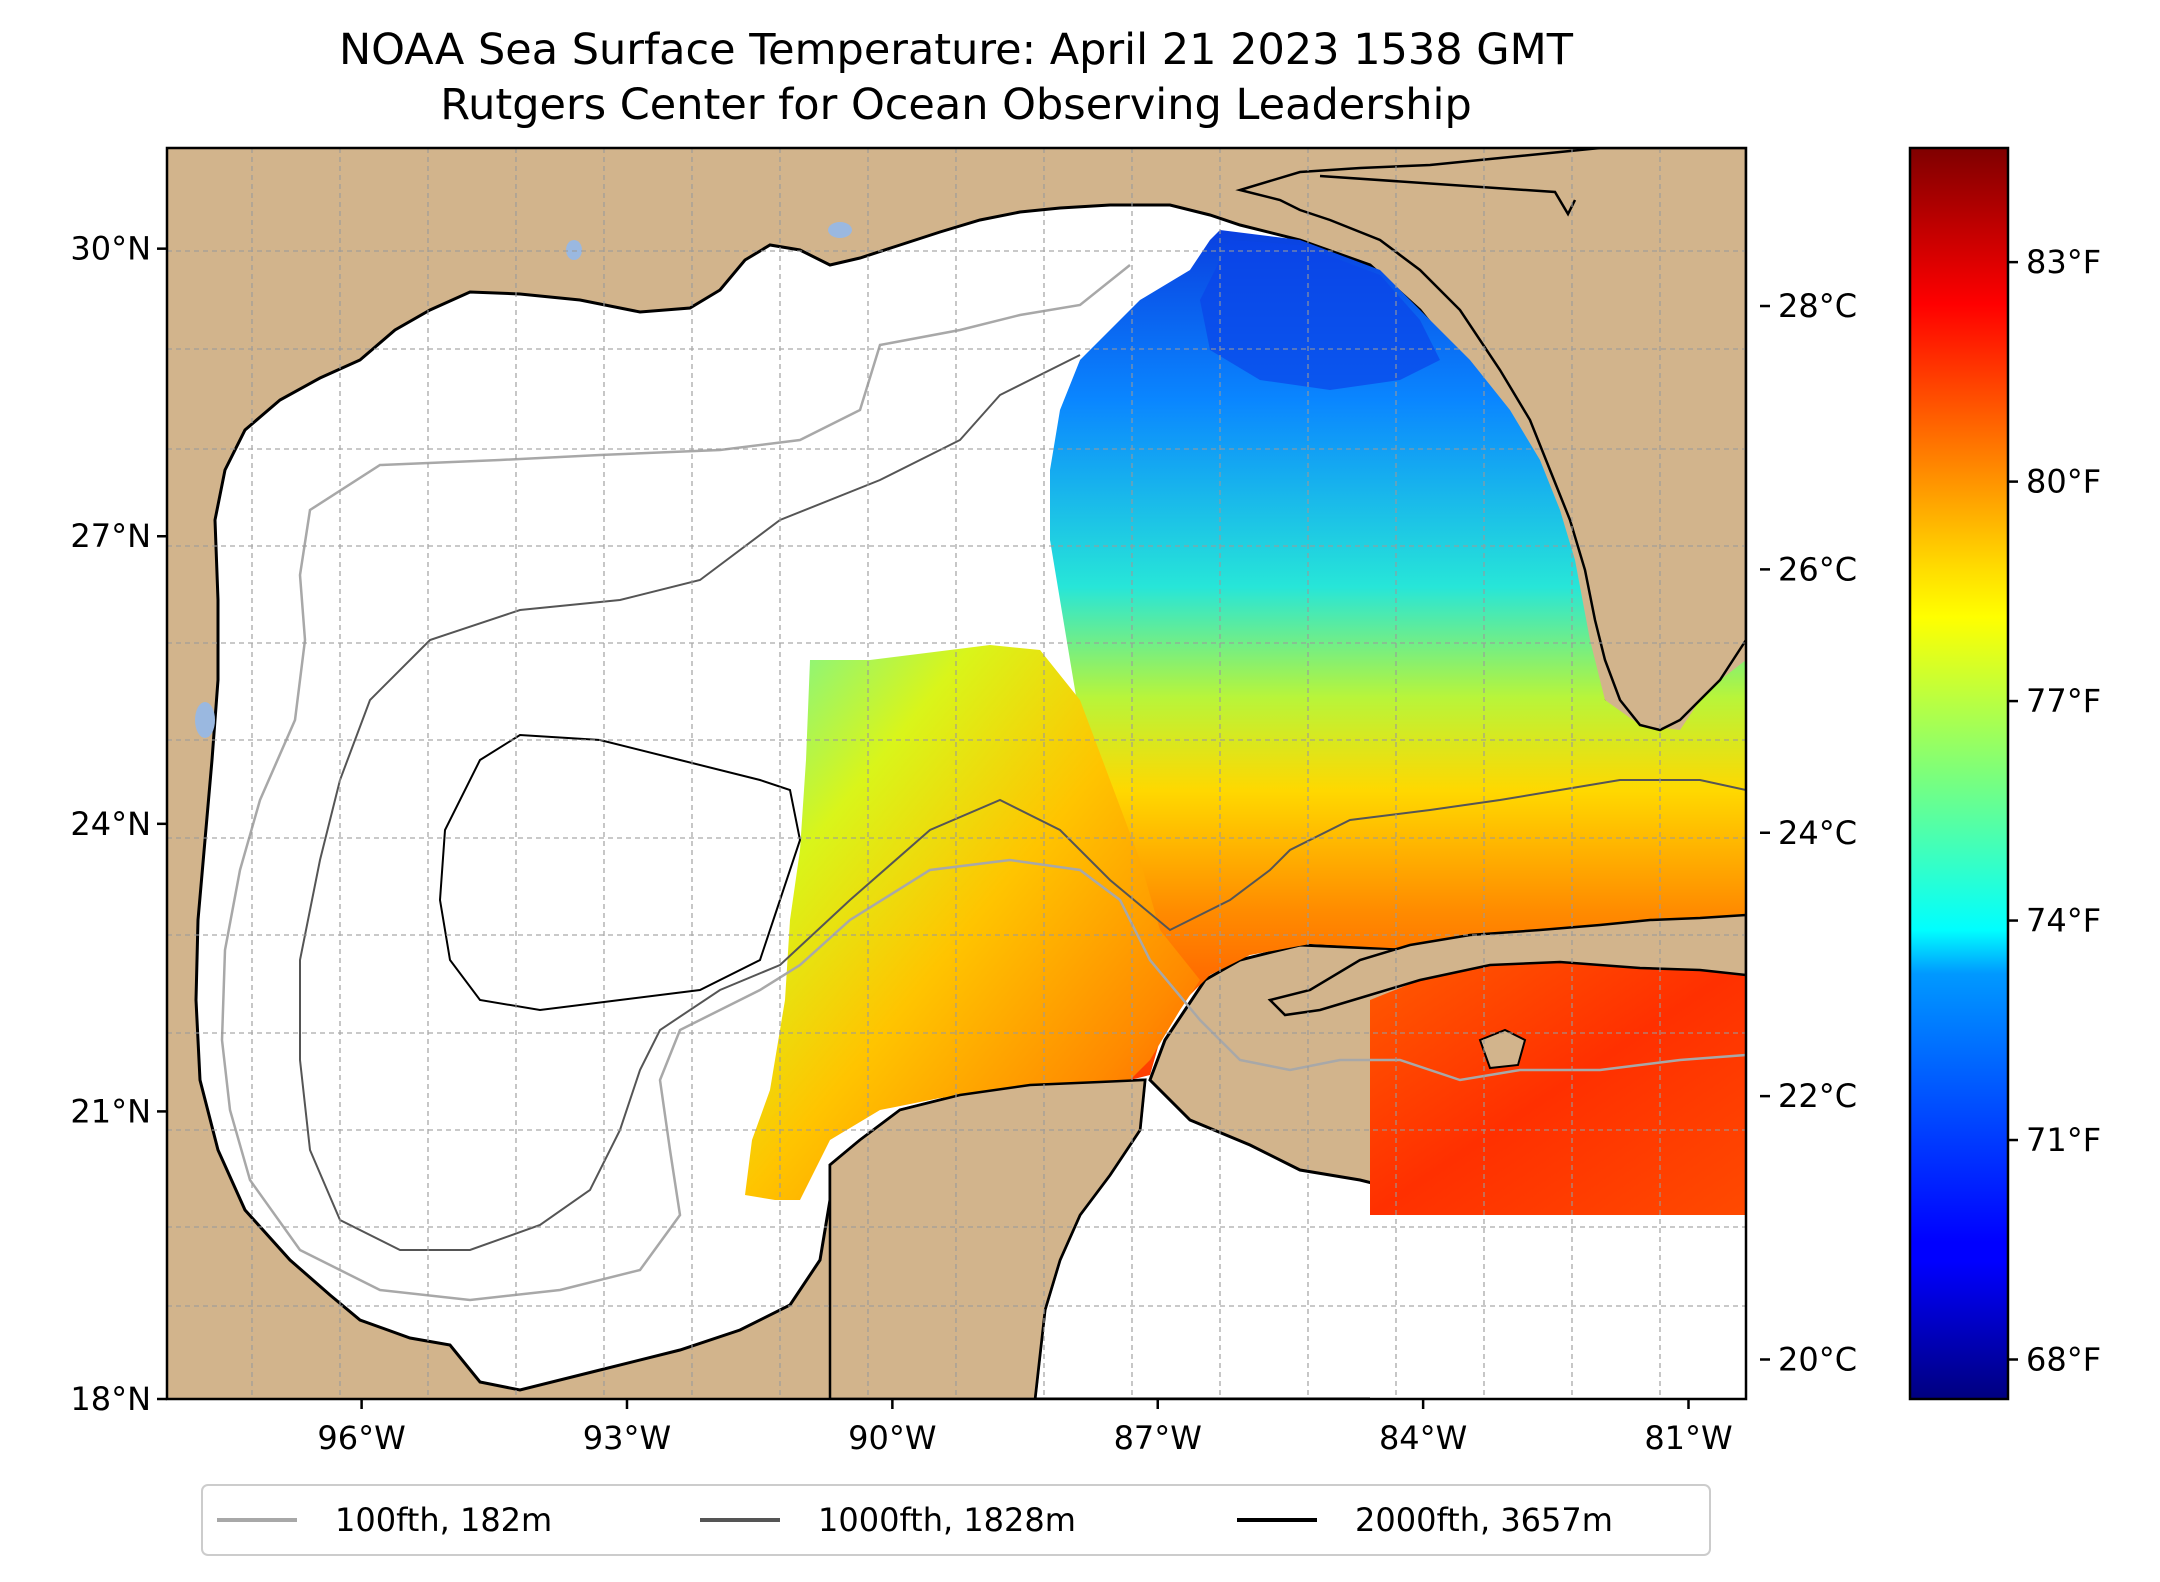 The height and width of the screenshot is (1582, 2160). I want to click on lon-tick-label: 93°W, so click(627, 1438).